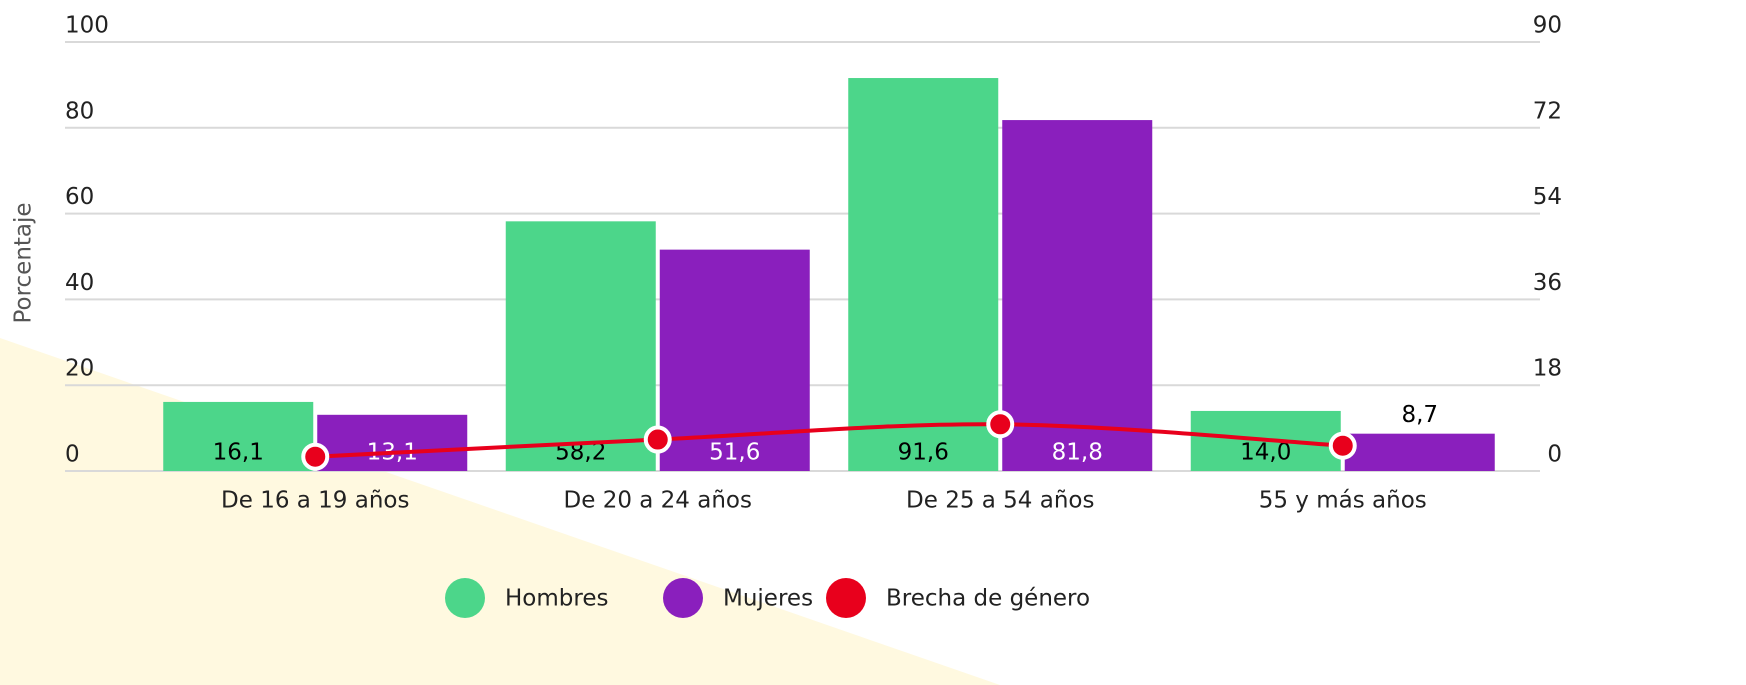 The height and width of the screenshot is (685, 1746). What do you see at coordinates (1547, 111) in the screenshot?
I see `y2-tick-label: 72` at bounding box center [1547, 111].